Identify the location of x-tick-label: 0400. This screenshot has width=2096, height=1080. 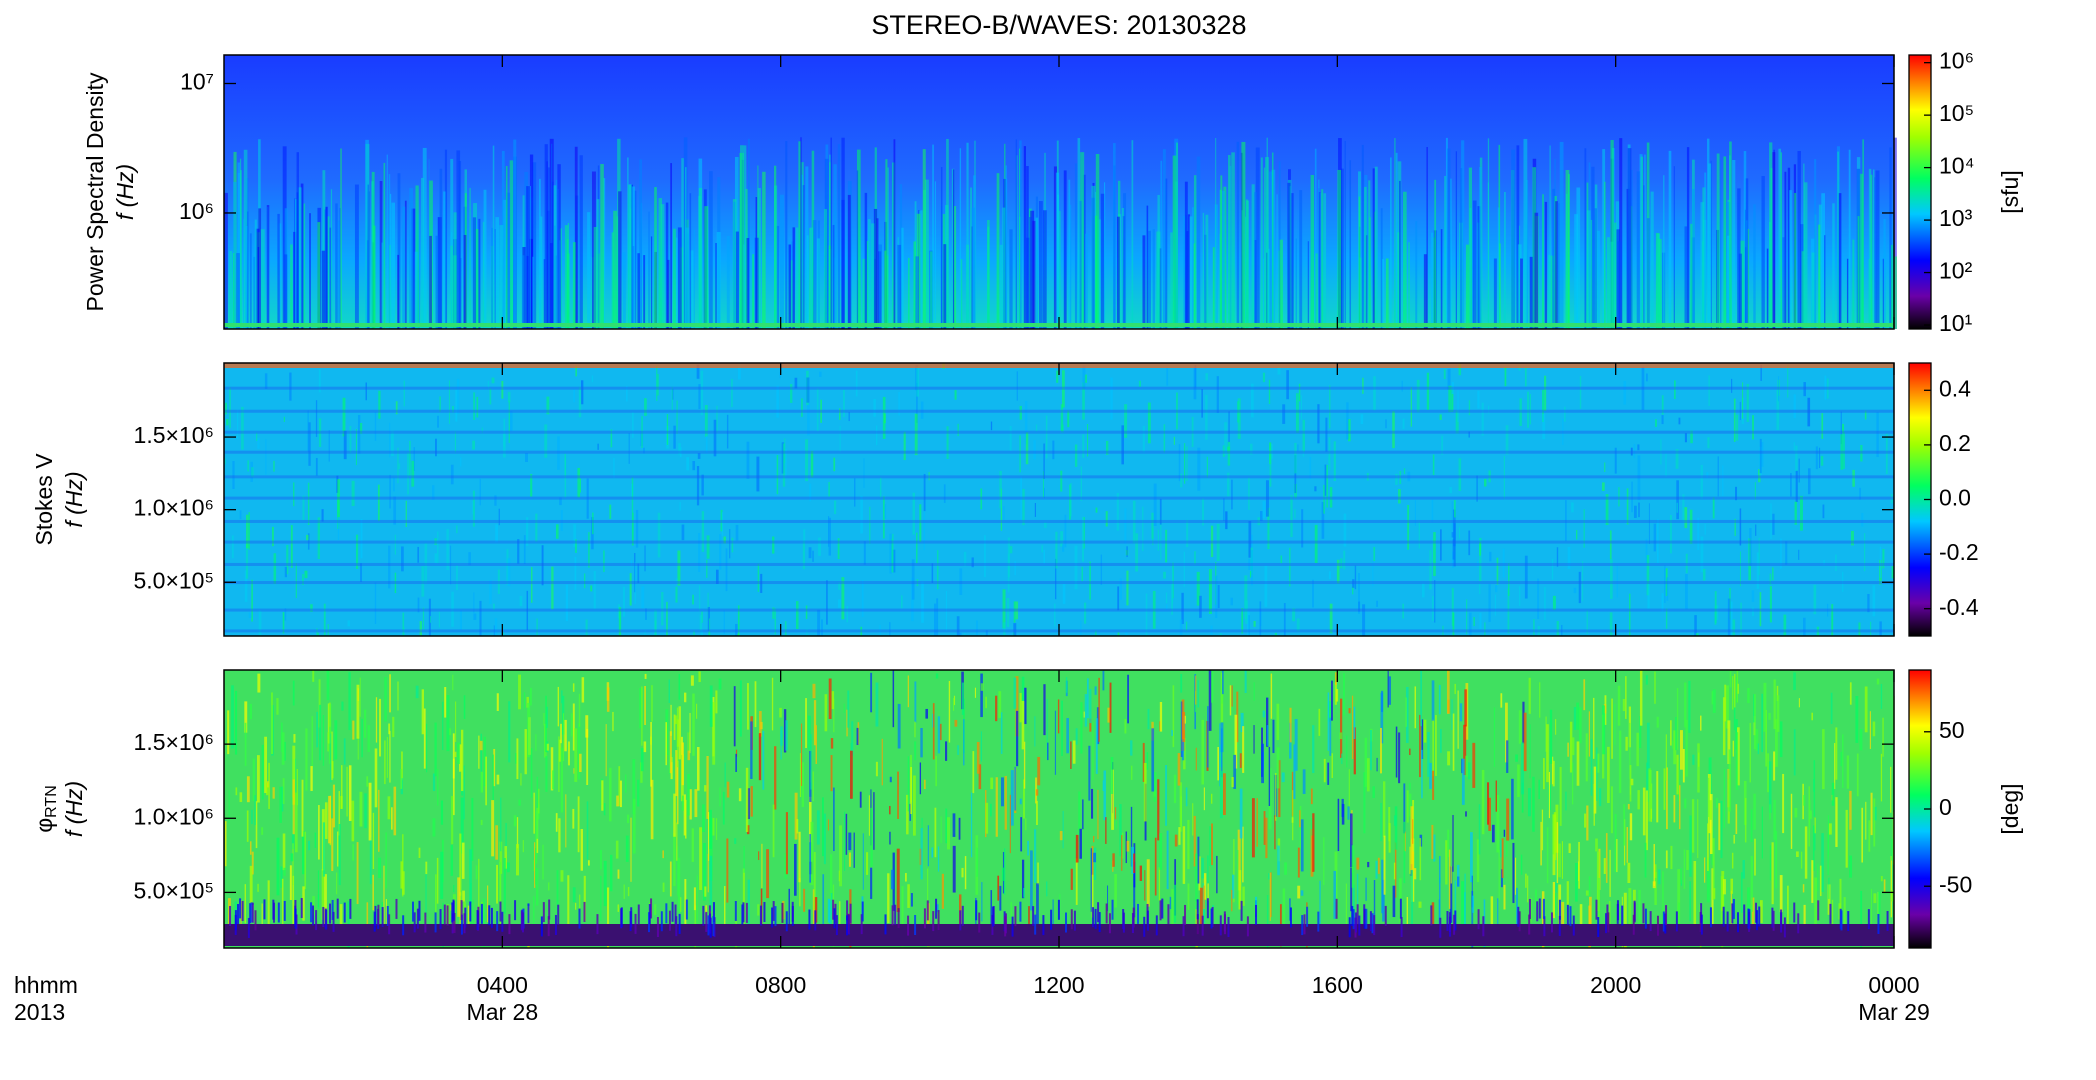
(502, 985).